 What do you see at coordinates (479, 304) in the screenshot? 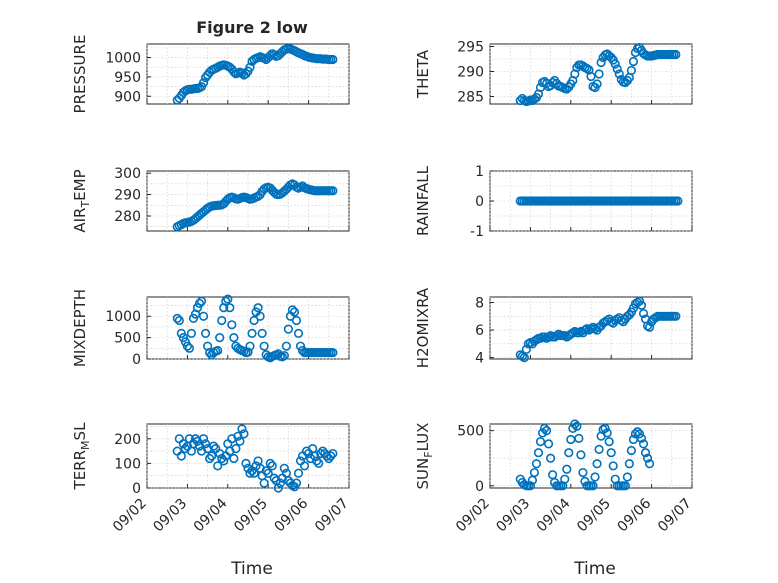
I see `y-tick-label: 8` at bounding box center [479, 304].